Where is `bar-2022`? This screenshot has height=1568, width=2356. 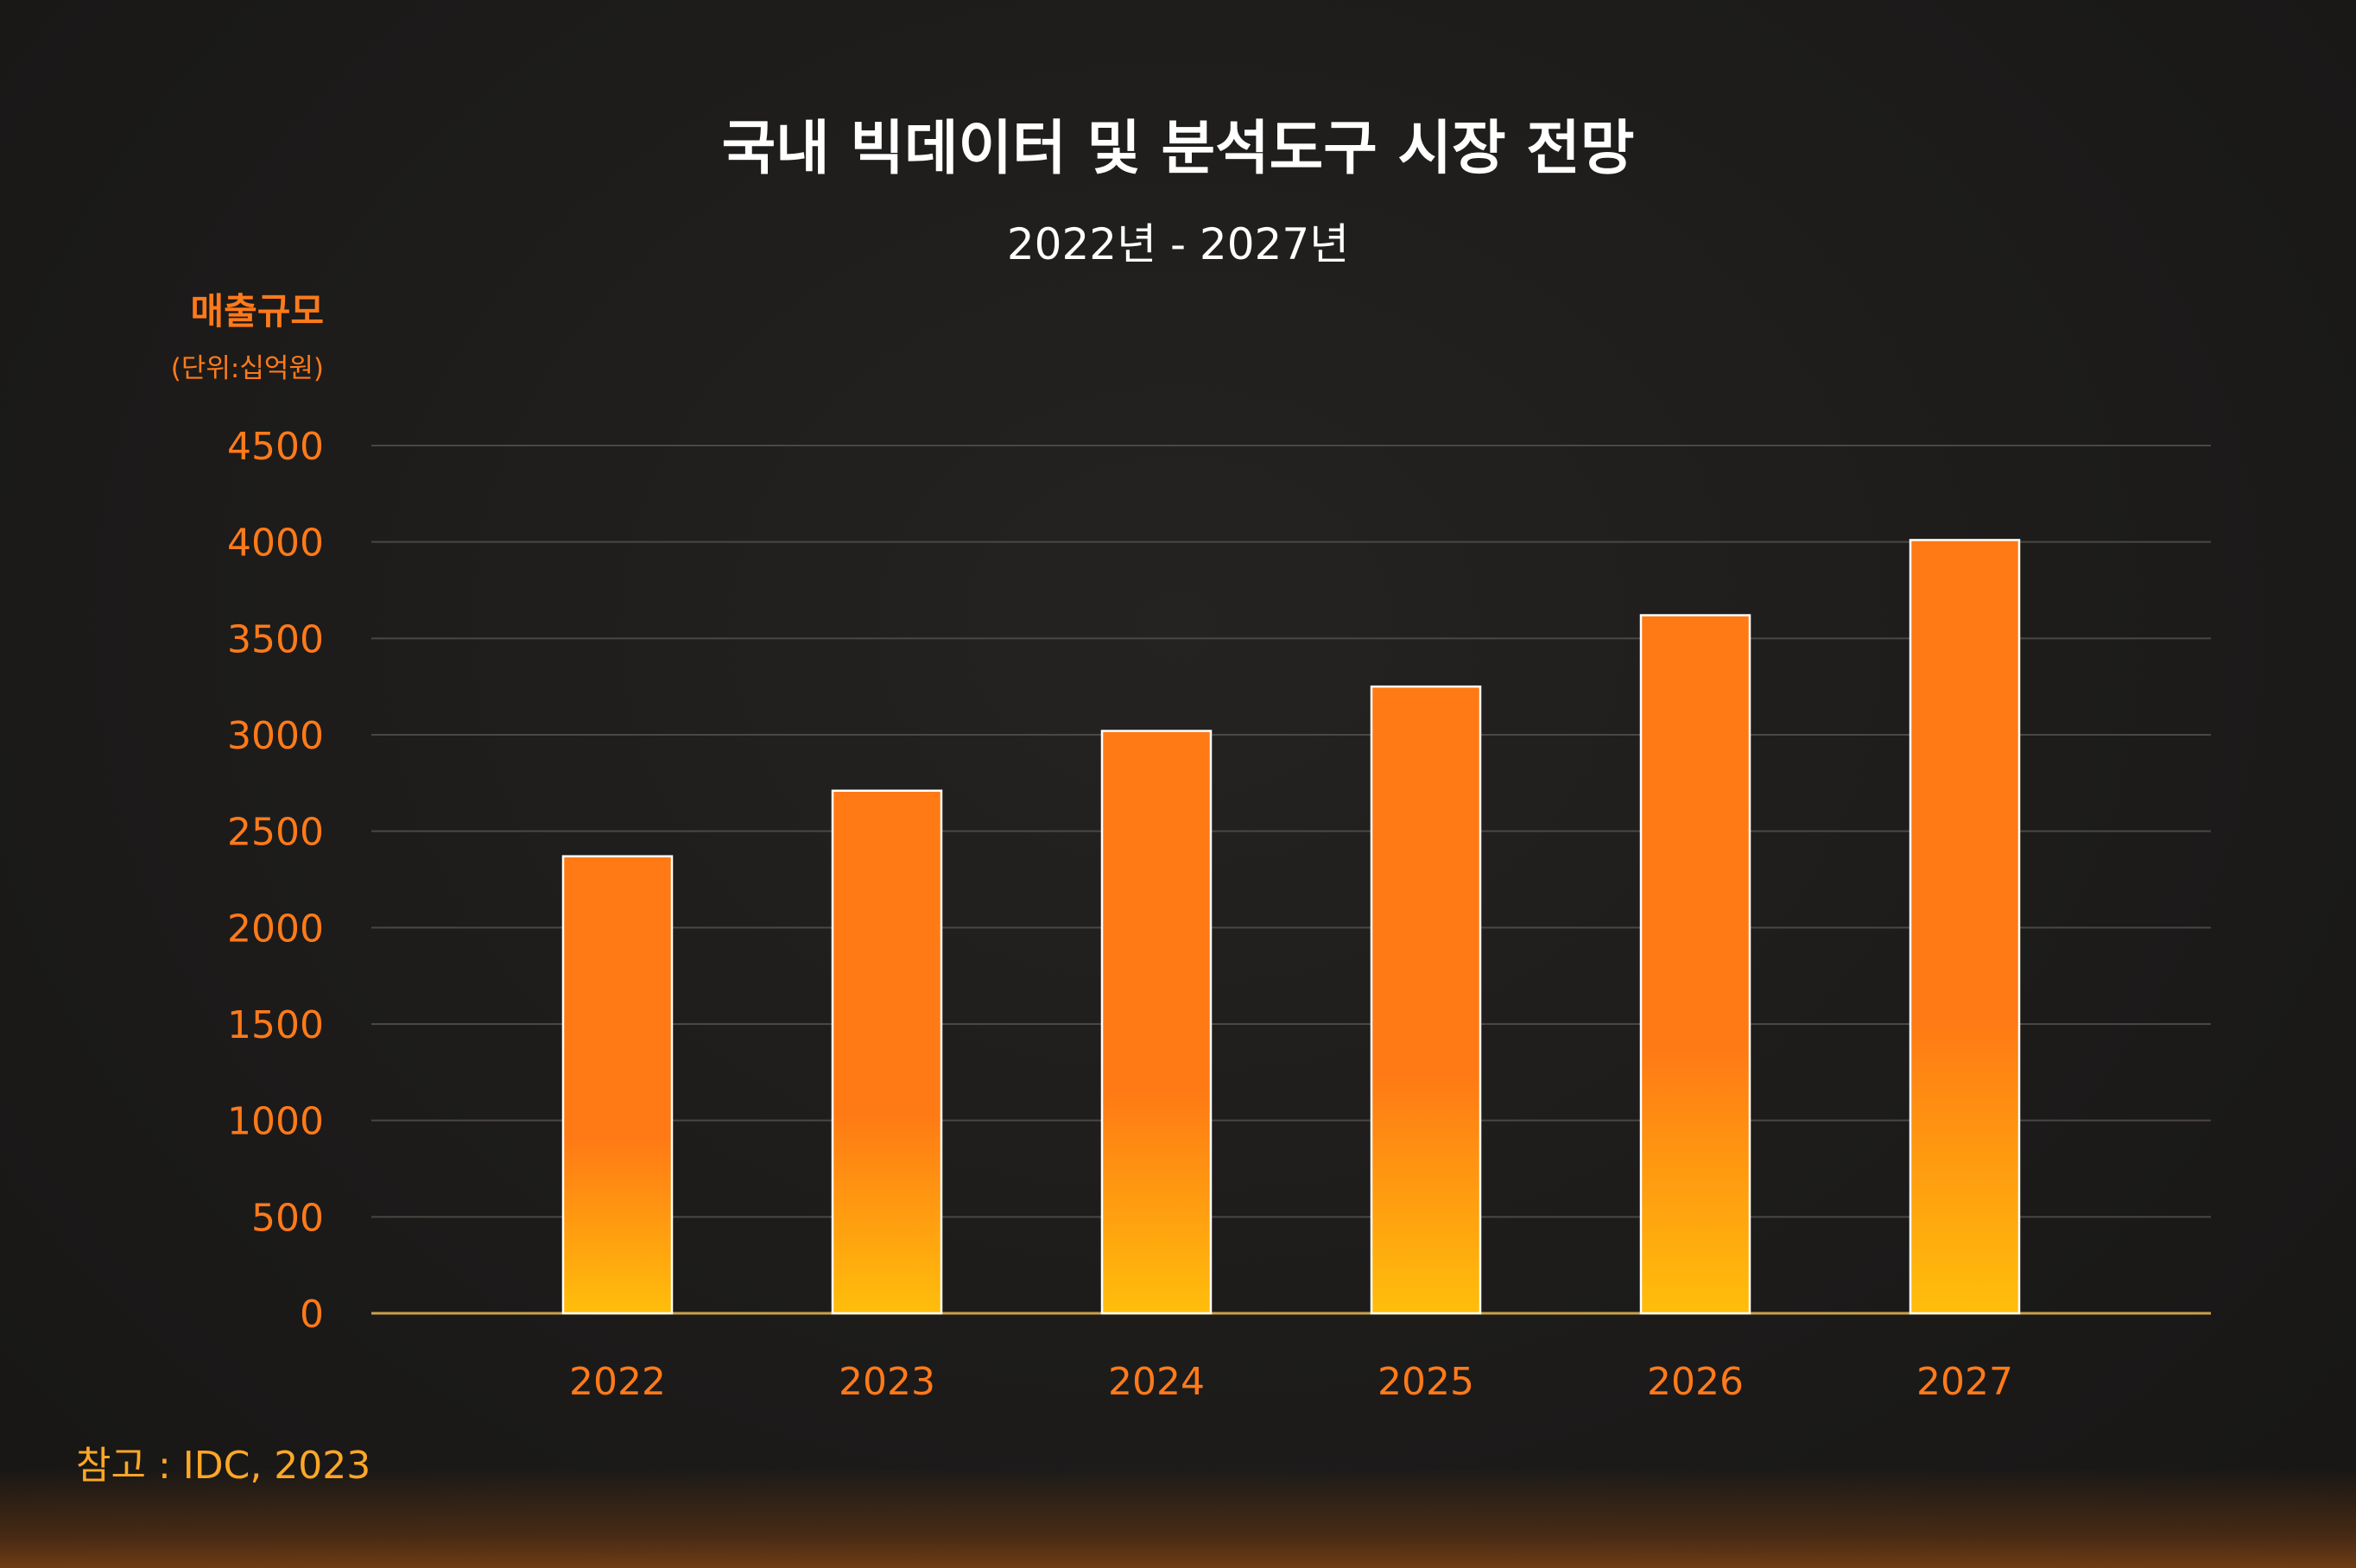 bar-2022 is located at coordinates (617, 1085).